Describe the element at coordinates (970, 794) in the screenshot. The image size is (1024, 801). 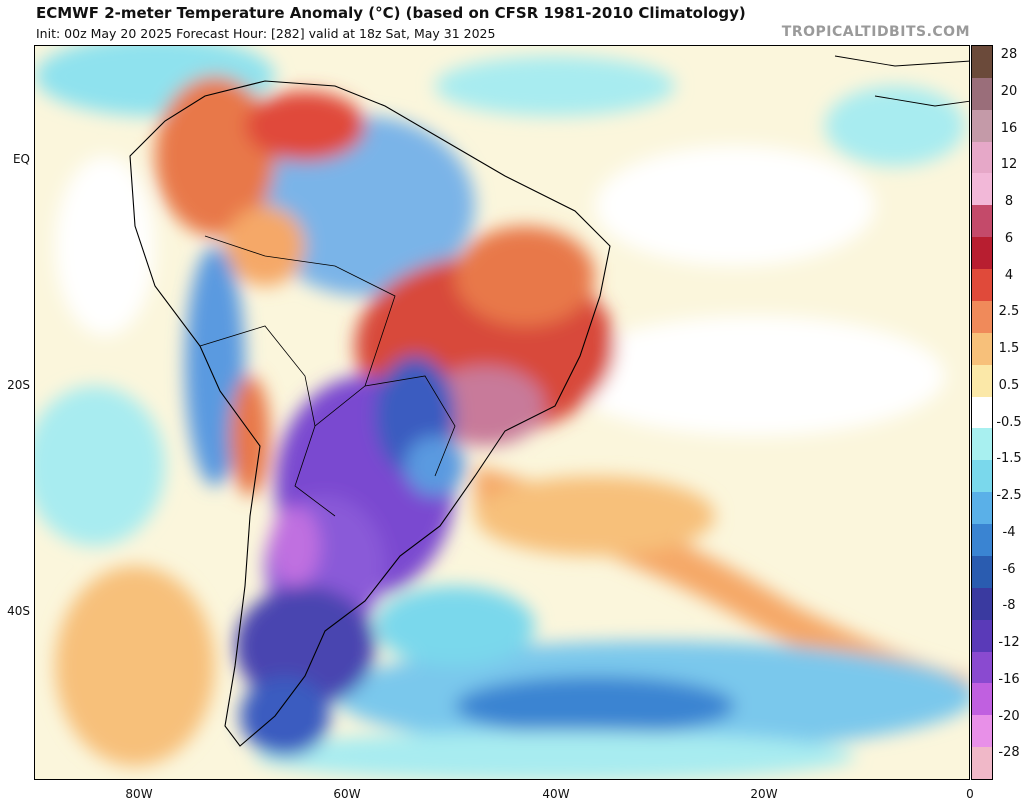
I see `lon-label-0: 0` at that location.